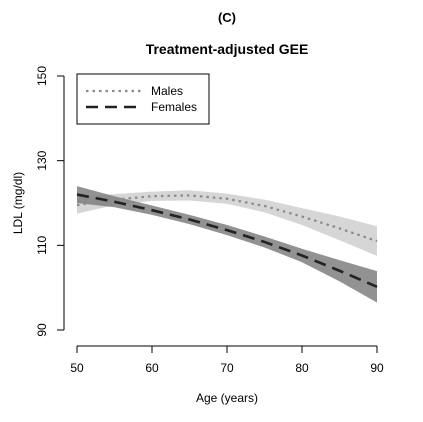 The height and width of the screenshot is (422, 423). Describe the element at coordinates (42, 160) in the screenshot. I see `y-tick-label: 130` at that location.